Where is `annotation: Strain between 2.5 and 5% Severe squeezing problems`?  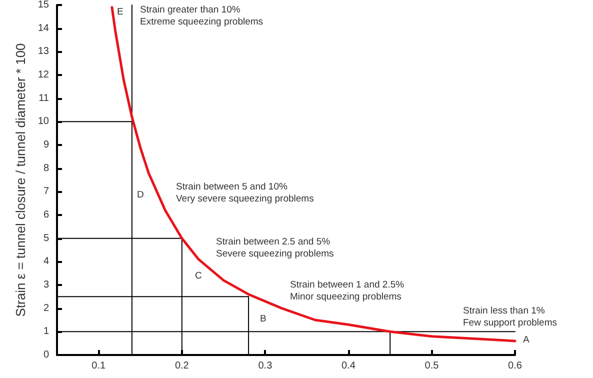 annotation: Strain between 2.5 and 5% Severe squeezing problems is located at coordinates (275, 248).